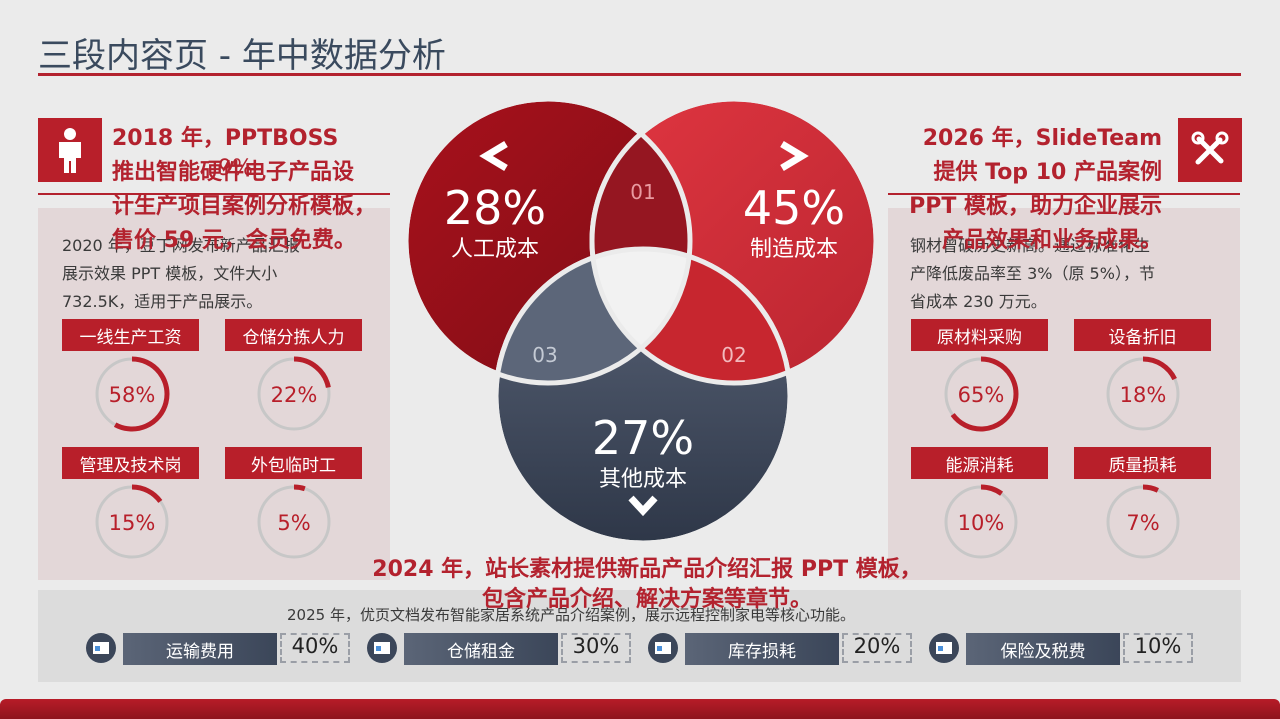  What do you see at coordinates (130, 335) in the screenshot?
I see `left-tag-1: 一线生产工资` at bounding box center [130, 335].